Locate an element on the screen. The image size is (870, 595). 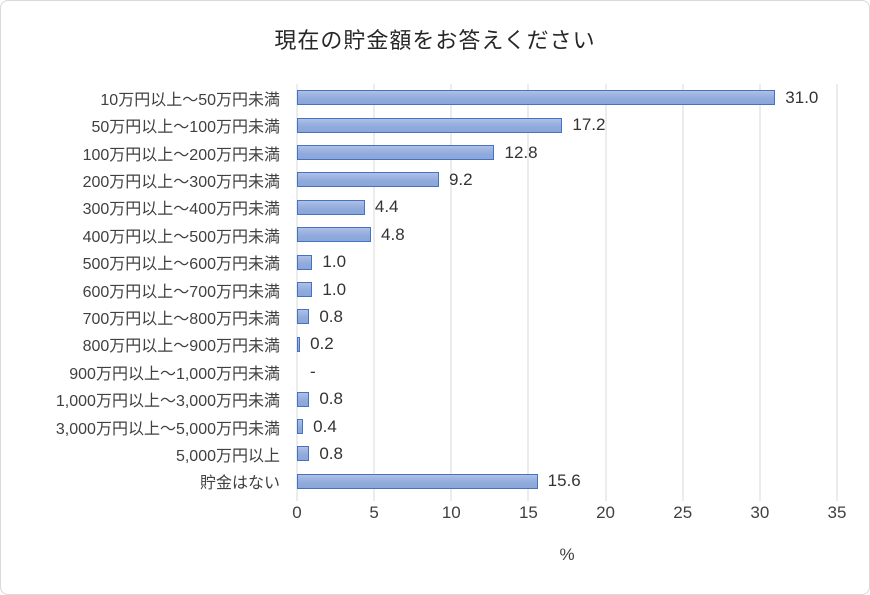
bar-row: 12.8 is located at coordinates (567, 152).